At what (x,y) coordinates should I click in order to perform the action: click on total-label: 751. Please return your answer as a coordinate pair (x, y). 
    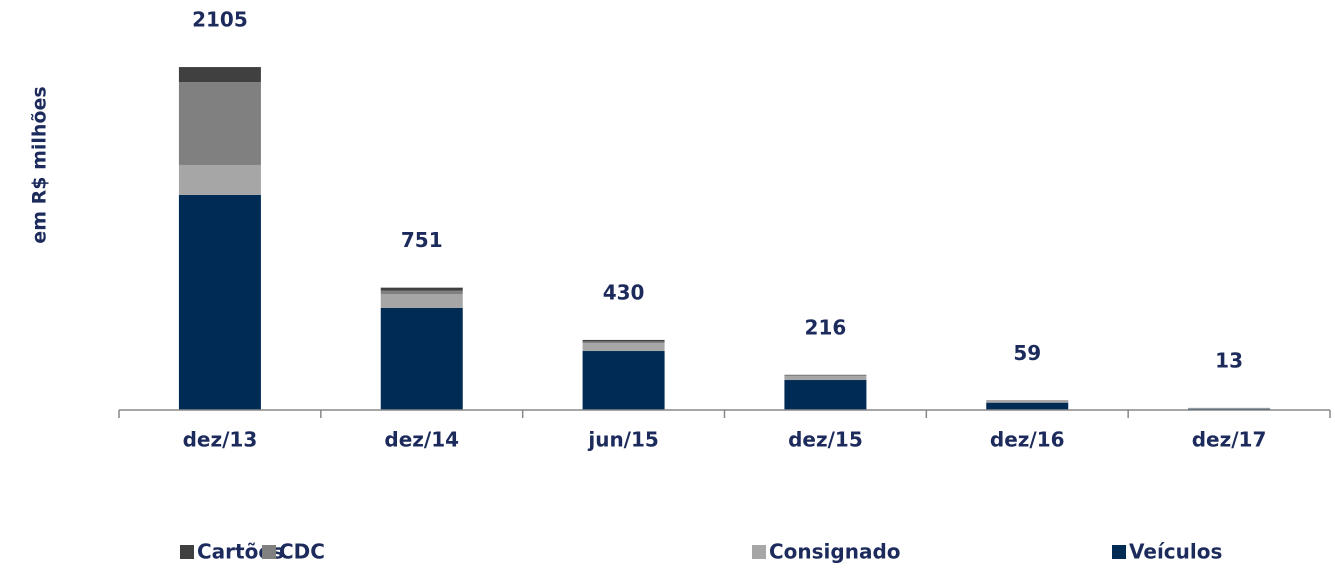
    Looking at the image, I should click on (422, 240).